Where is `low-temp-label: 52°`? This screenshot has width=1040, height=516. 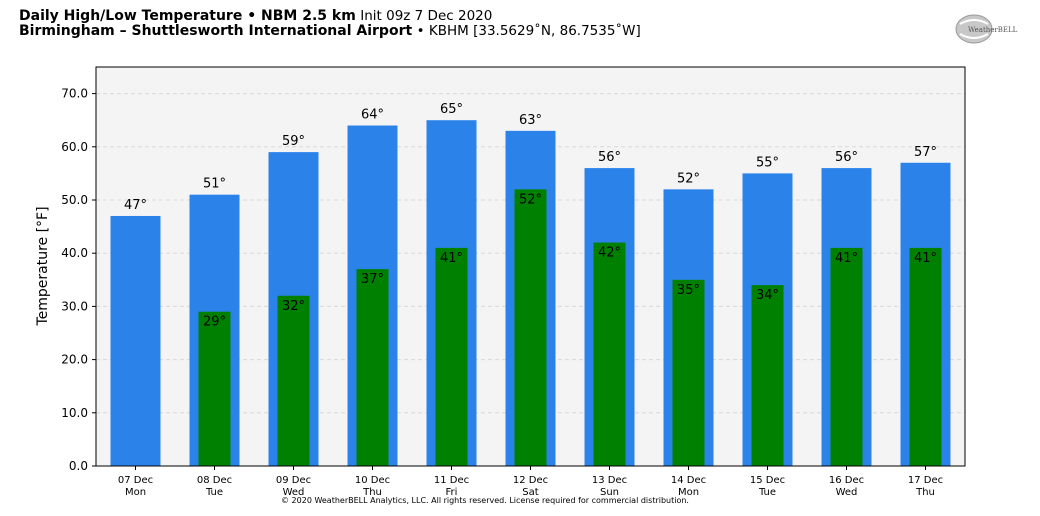 low-temp-label: 52° is located at coordinates (530, 199).